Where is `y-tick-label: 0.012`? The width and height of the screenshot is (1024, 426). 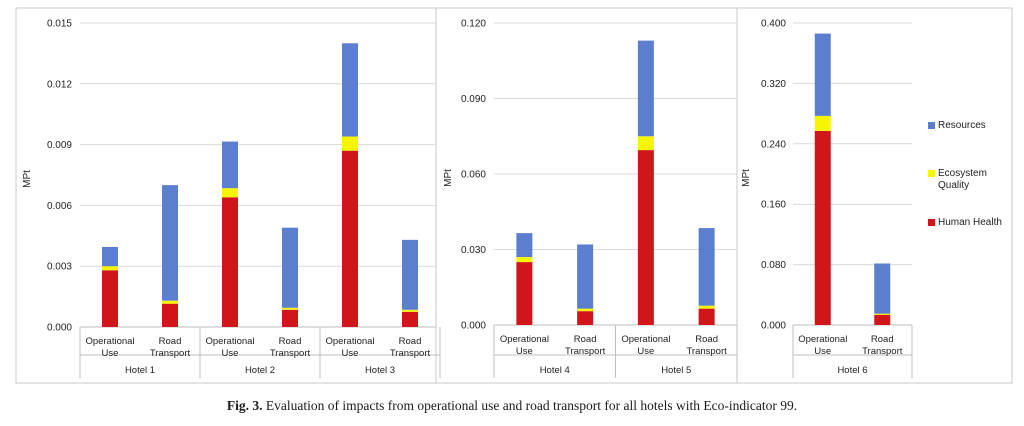
y-tick-label: 0.012 is located at coordinates (59, 84).